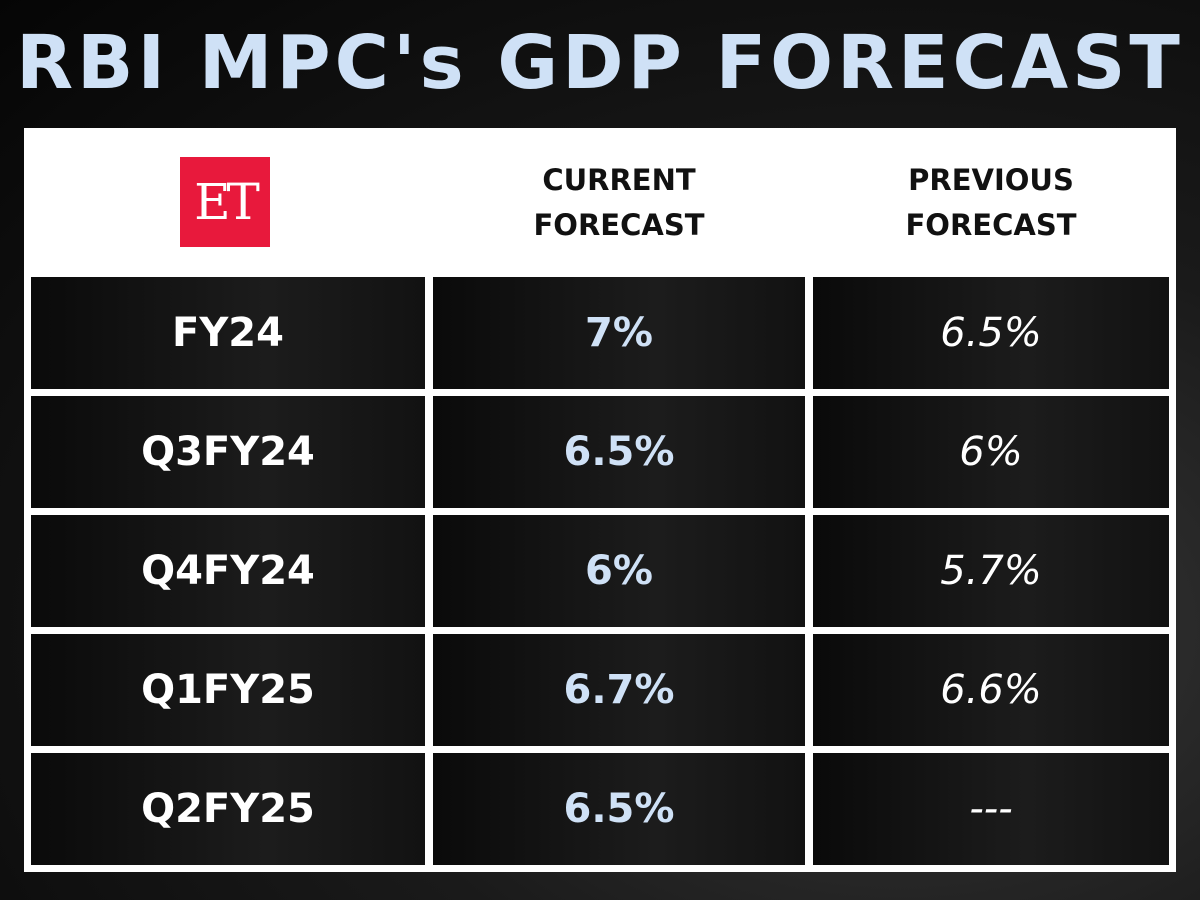  What do you see at coordinates (619, 202) in the screenshot?
I see `header-current-forecast: CURRENT FORECAST` at bounding box center [619, 202].